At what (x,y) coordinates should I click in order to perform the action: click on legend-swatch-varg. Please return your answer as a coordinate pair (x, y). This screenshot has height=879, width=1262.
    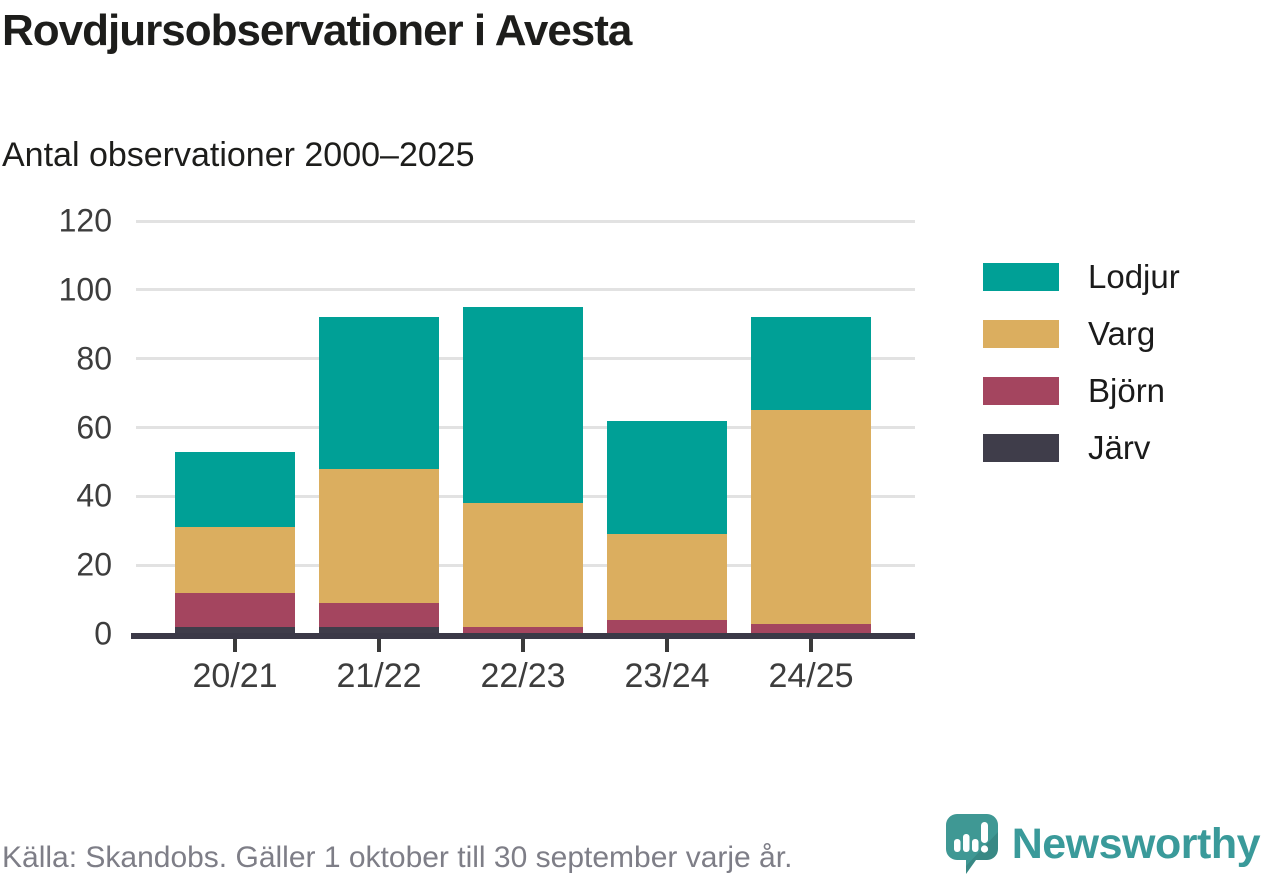
    Looking at the image, I should click on (1021, 334).